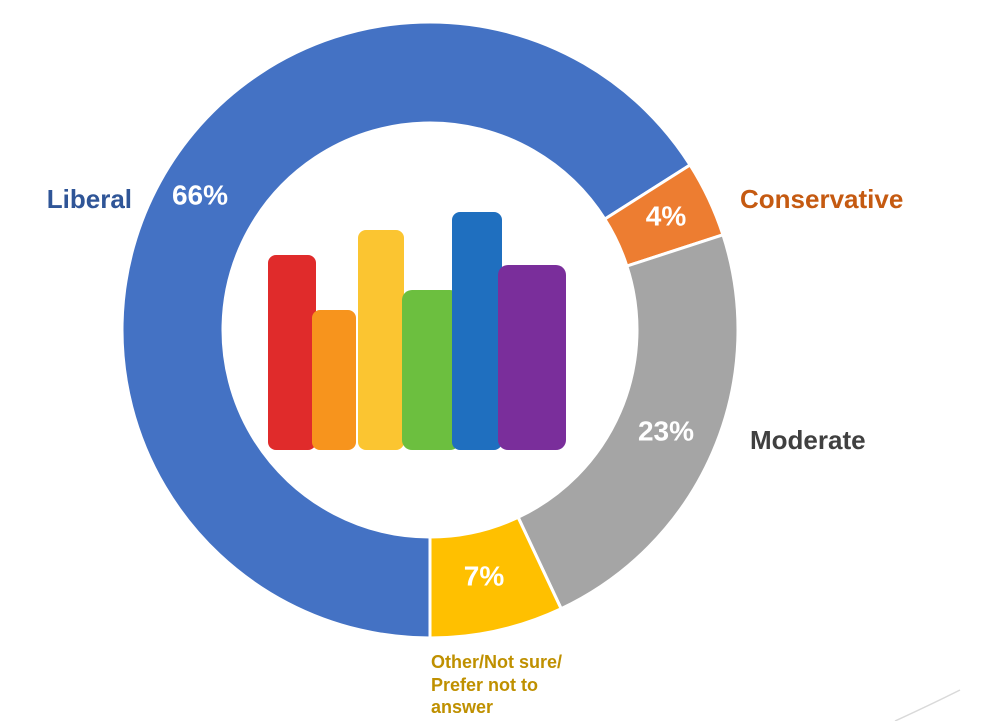  I want to click on category-label: Moderate, so click(808, 440).